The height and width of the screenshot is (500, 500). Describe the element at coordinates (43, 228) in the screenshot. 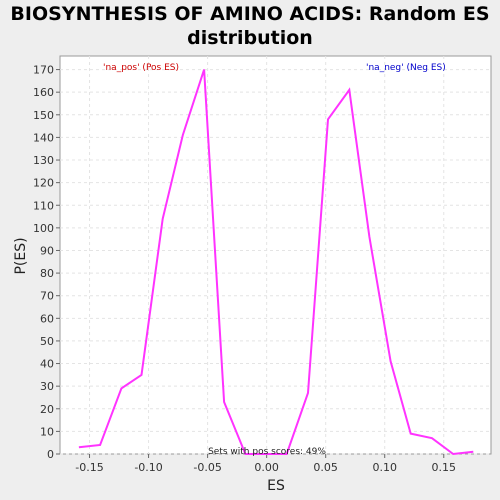

I see `y-tick-label: 100` at that location.